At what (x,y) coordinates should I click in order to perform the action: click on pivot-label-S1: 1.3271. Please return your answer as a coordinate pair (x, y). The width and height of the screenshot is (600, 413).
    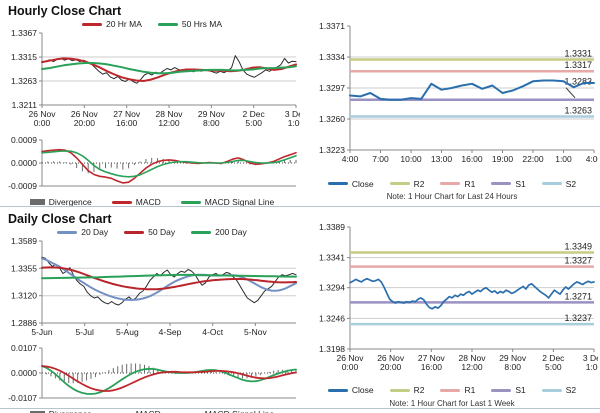
    Looking at the image, I should click on (578, 297).